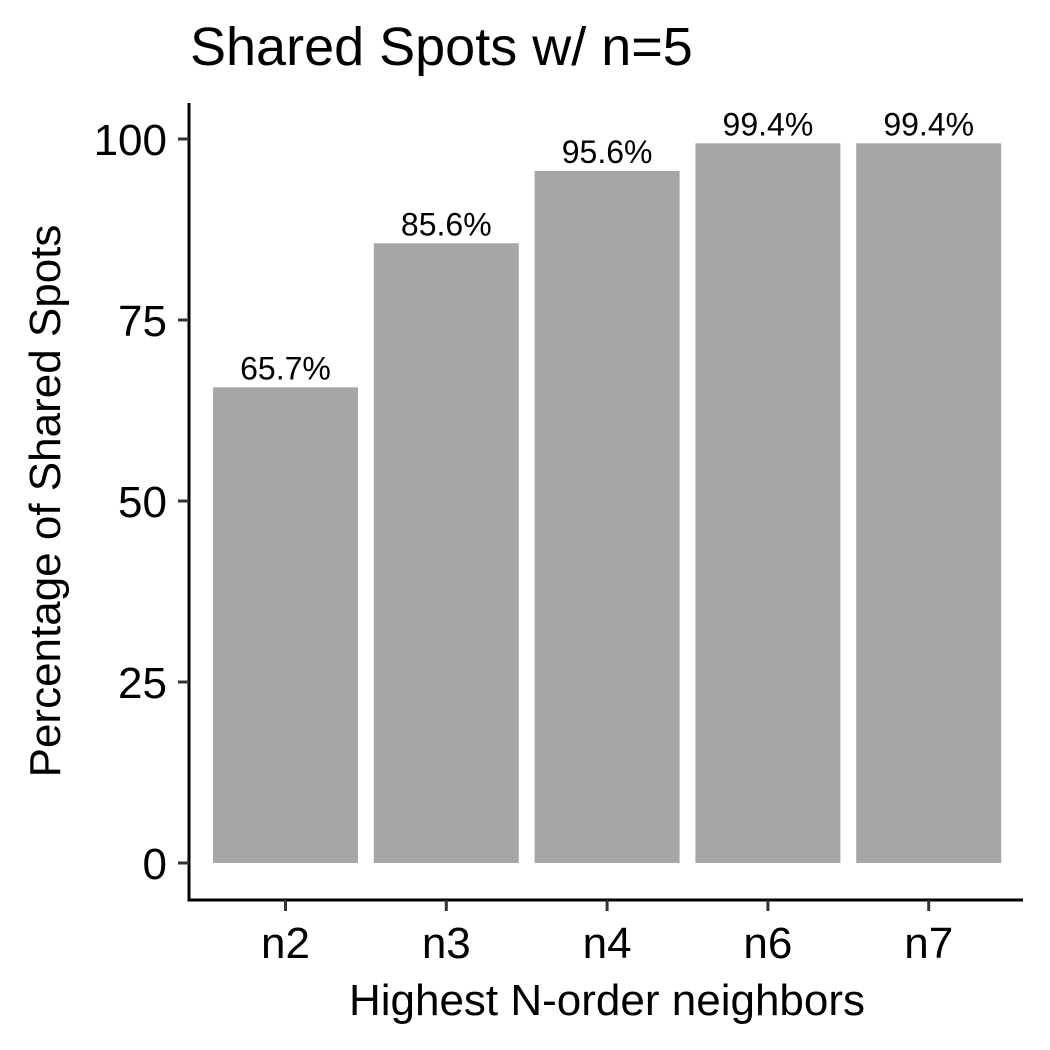  What do you see at coordinates (441, 47) in the screenshot?
I see `chart-title: Shared Spots w/ n=5` at bounding box center [441, 47].